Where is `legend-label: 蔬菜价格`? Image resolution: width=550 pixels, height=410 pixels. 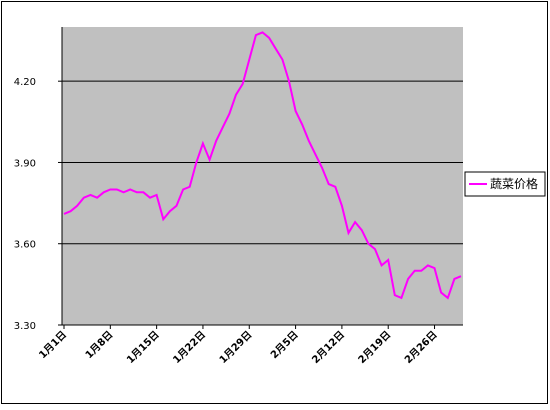 legend-label: 蔬菜价格 is located at coordinates (514, 183).